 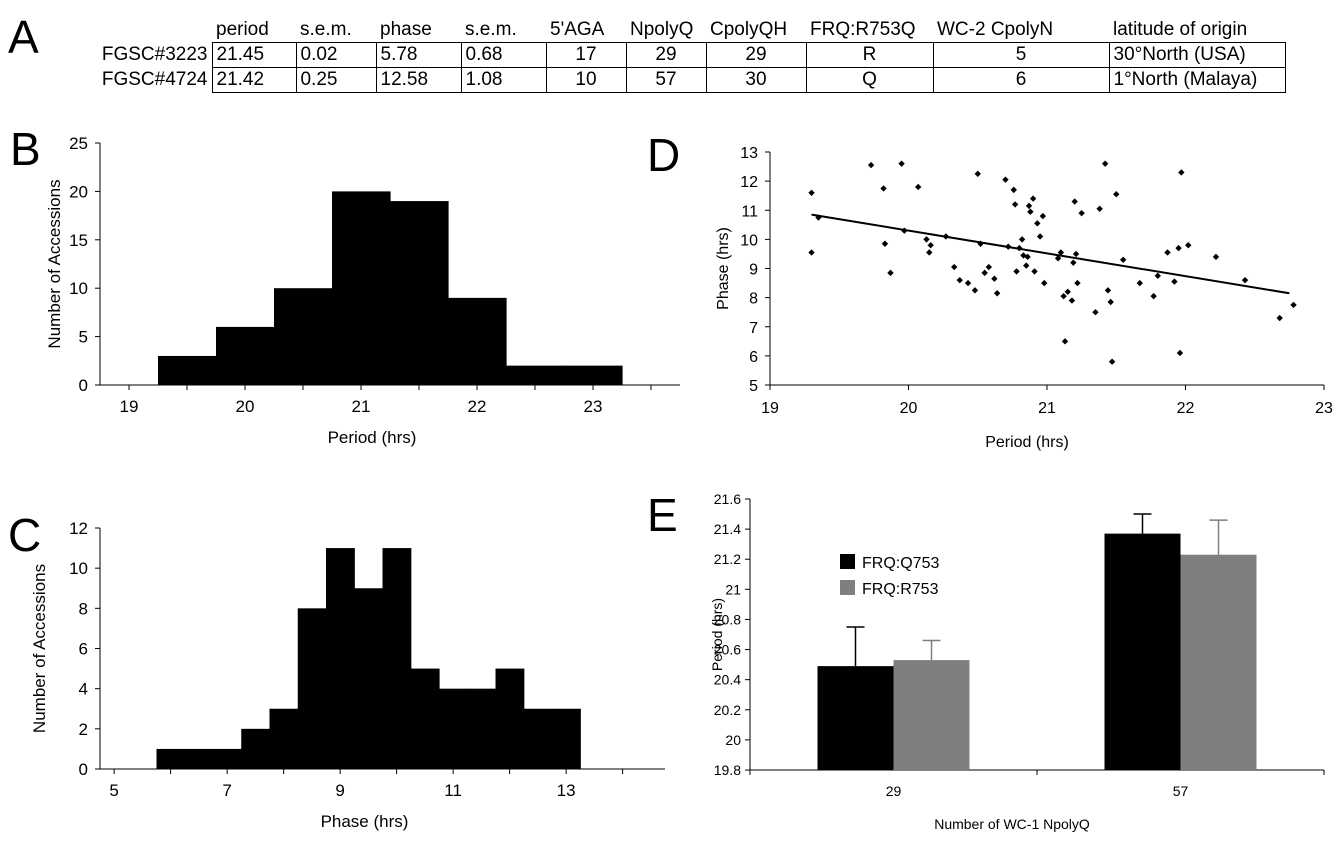 What do you see at coordinates (662, 515) in the screenshot?
I see `panel-letter-e: E` at bounding box center [662, 515].